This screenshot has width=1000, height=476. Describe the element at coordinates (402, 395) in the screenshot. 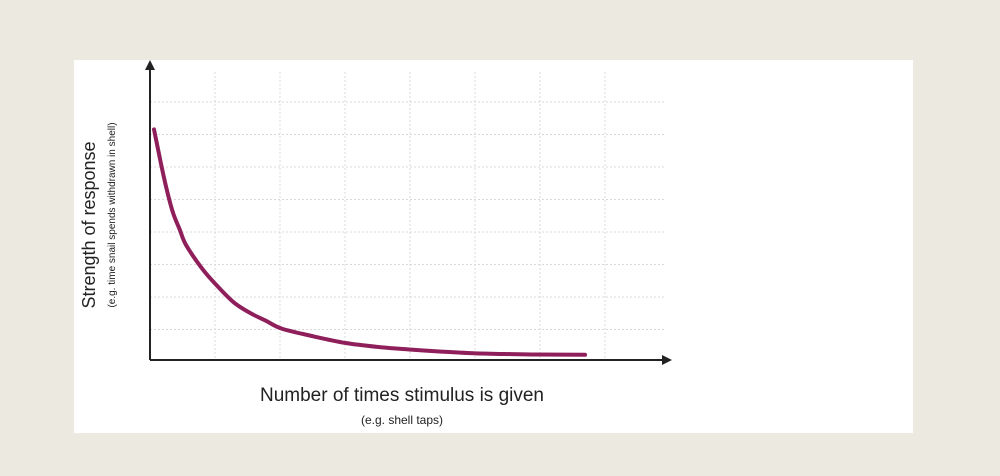

I see `x-axis-title: Number of times stimulus is given` at that location.